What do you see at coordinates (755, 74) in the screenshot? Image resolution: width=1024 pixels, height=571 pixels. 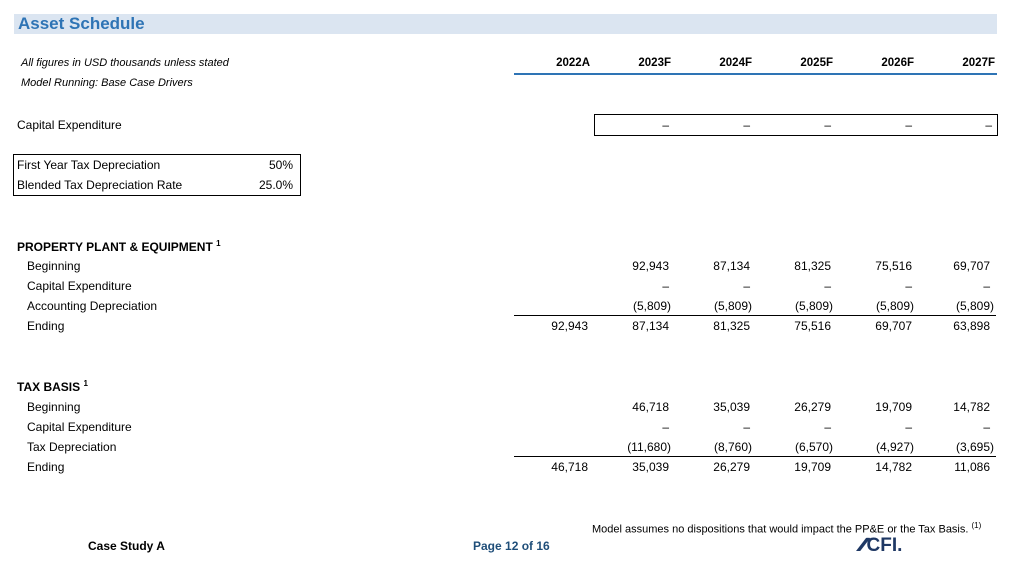 I see `header-underline` at bounding box center [755, 74].